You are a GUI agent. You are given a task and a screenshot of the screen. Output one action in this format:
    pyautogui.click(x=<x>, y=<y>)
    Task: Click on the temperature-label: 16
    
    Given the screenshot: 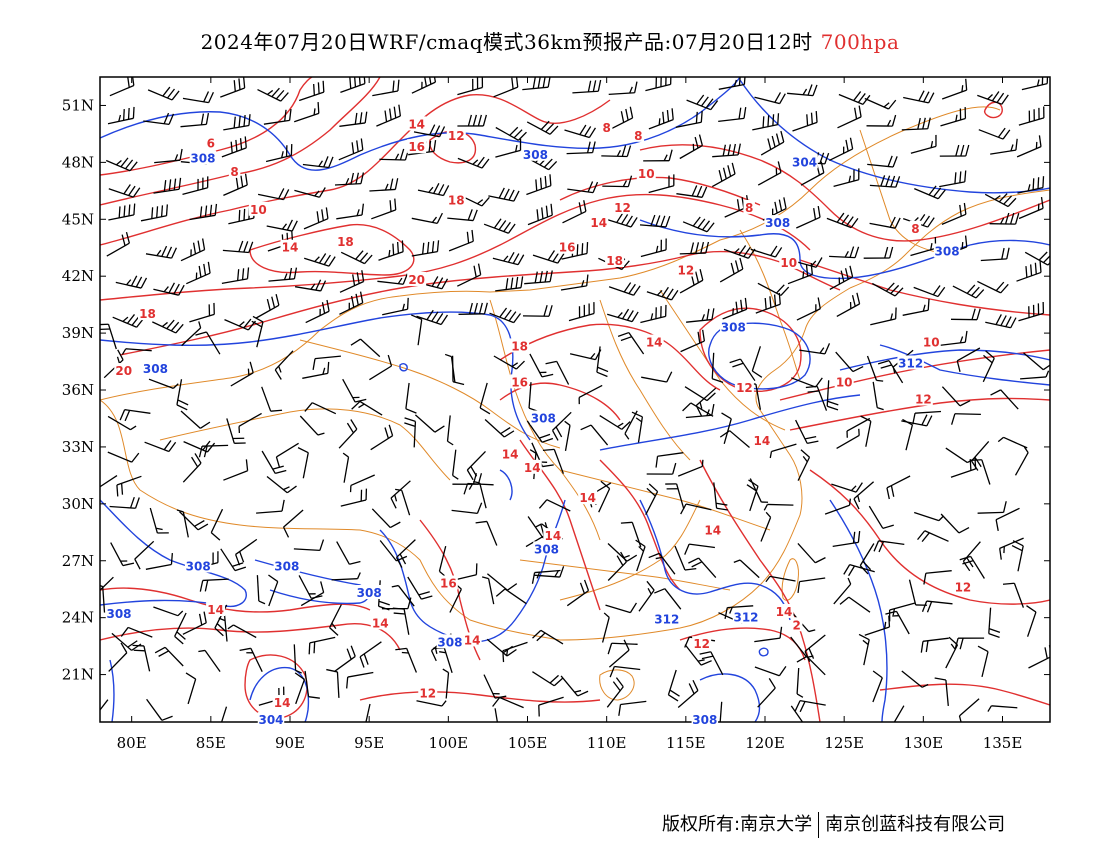 What is the action you would take?
    pyautogui.click(x=567, y=248)
    